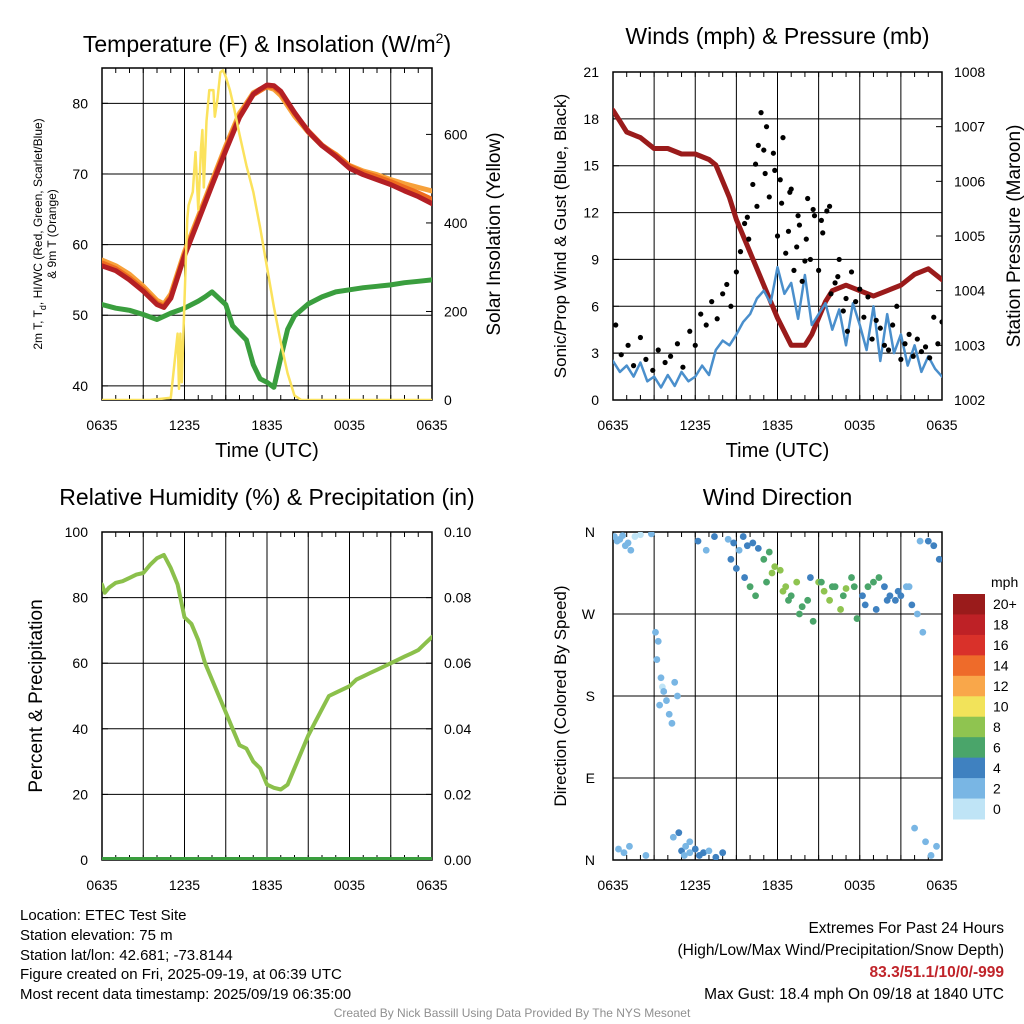  Describe the element at coordinates (52, 234) in the screenshot. I see `y-axis-label-line2: & 9m T (Orange)` at that location.